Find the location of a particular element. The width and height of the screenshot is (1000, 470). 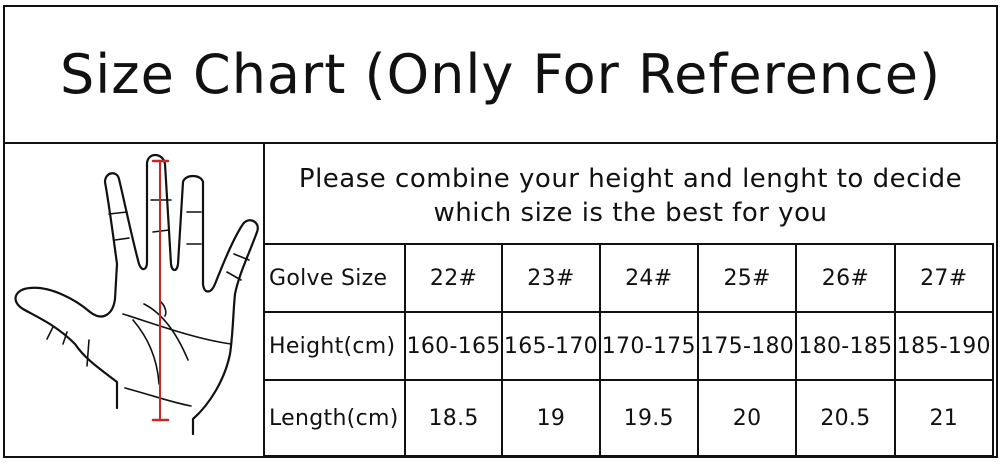

table-cell: 175-180 is located at coordinates (747, 346).